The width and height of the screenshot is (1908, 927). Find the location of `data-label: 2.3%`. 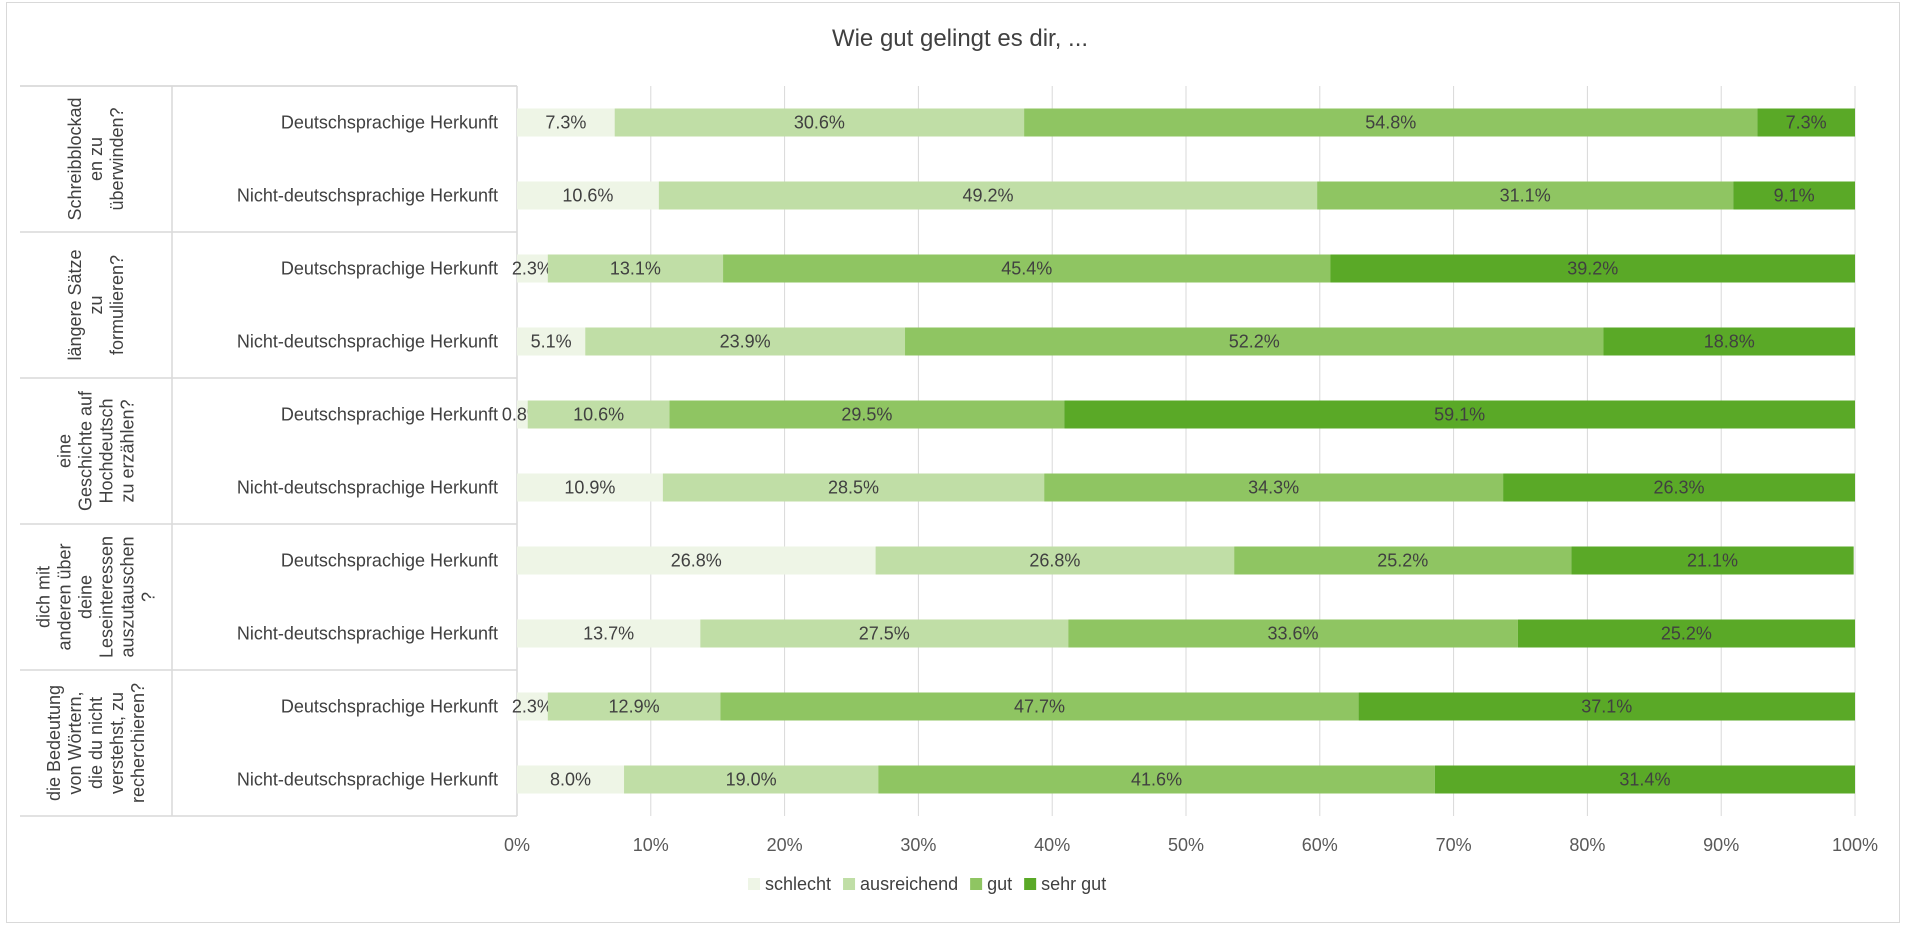

data-label: 2.3% is located at coordinates (532, 269).